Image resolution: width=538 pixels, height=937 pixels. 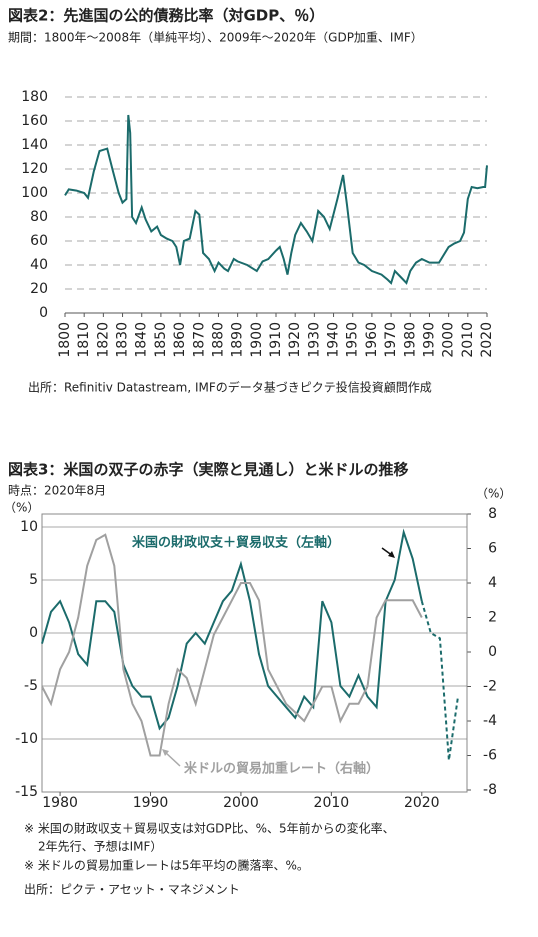 I want to click on x-tick-label: 1960, so click(x=372, y=340).